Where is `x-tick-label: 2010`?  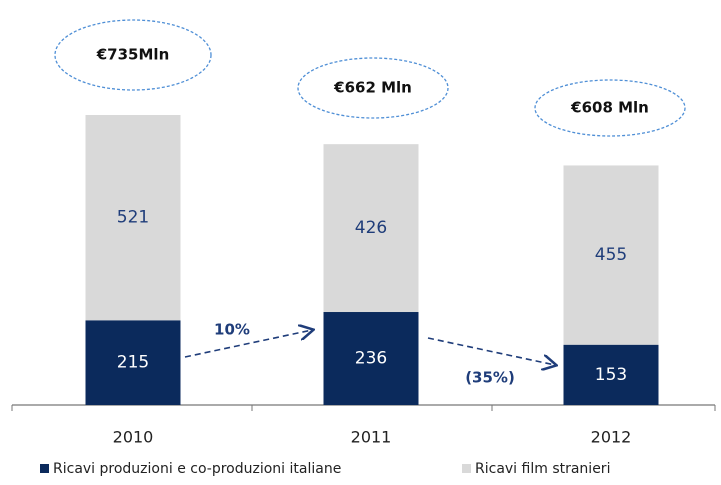
x-tick-label: 2010 is located at coordinates (133, 437).